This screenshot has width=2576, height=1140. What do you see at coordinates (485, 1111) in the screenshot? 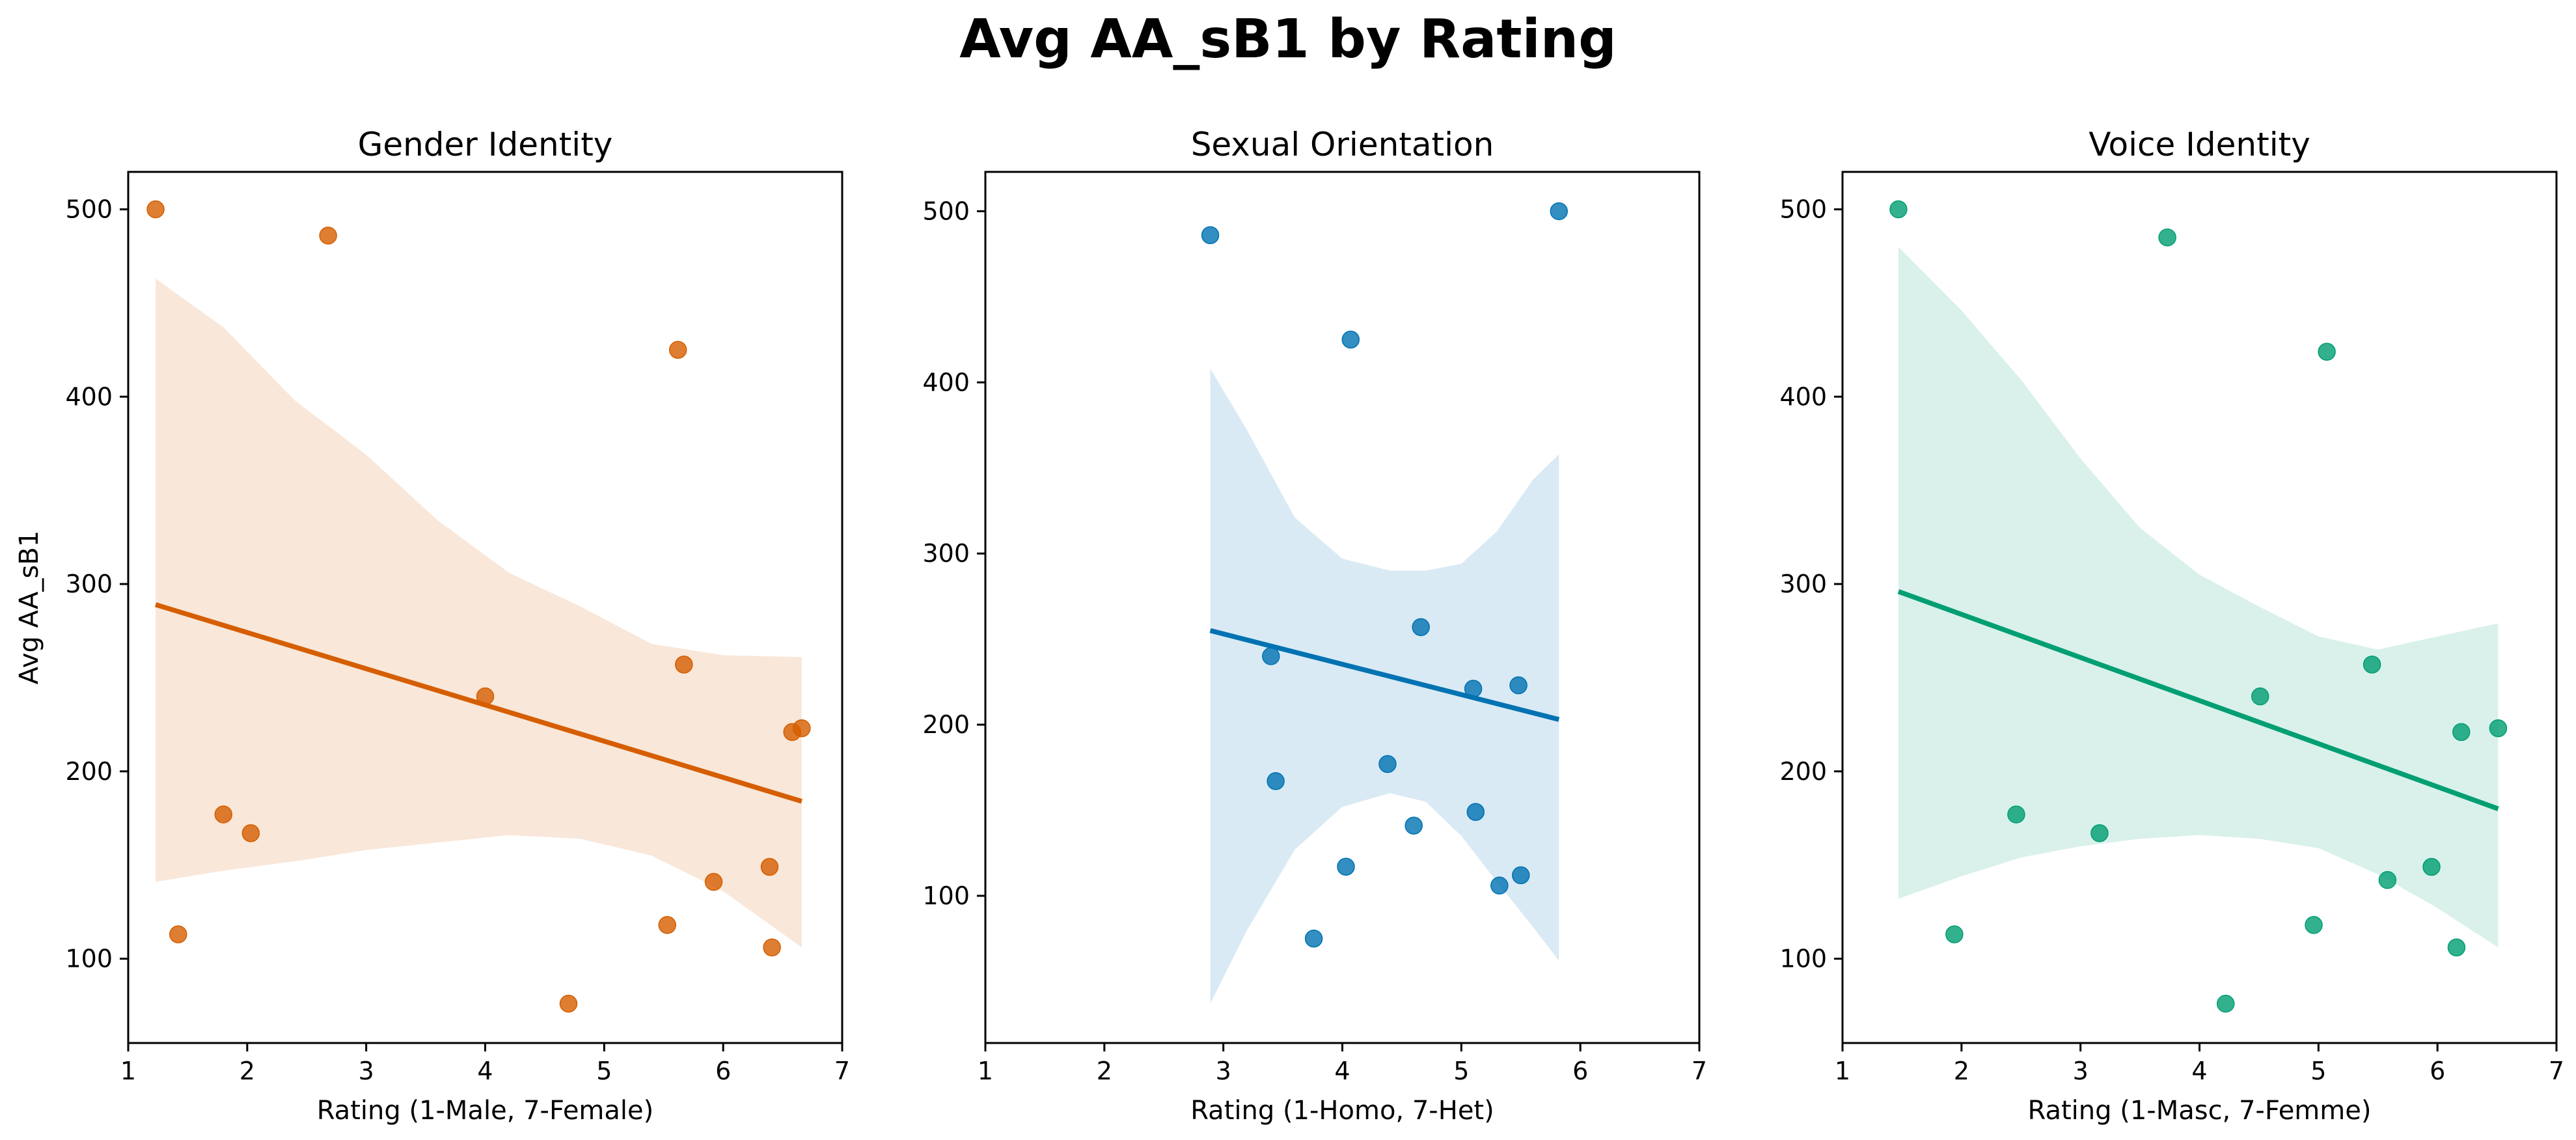
I see `x-axis-label: Rating (1-Male, 7-Female)` at bounding box center [485, 1111].